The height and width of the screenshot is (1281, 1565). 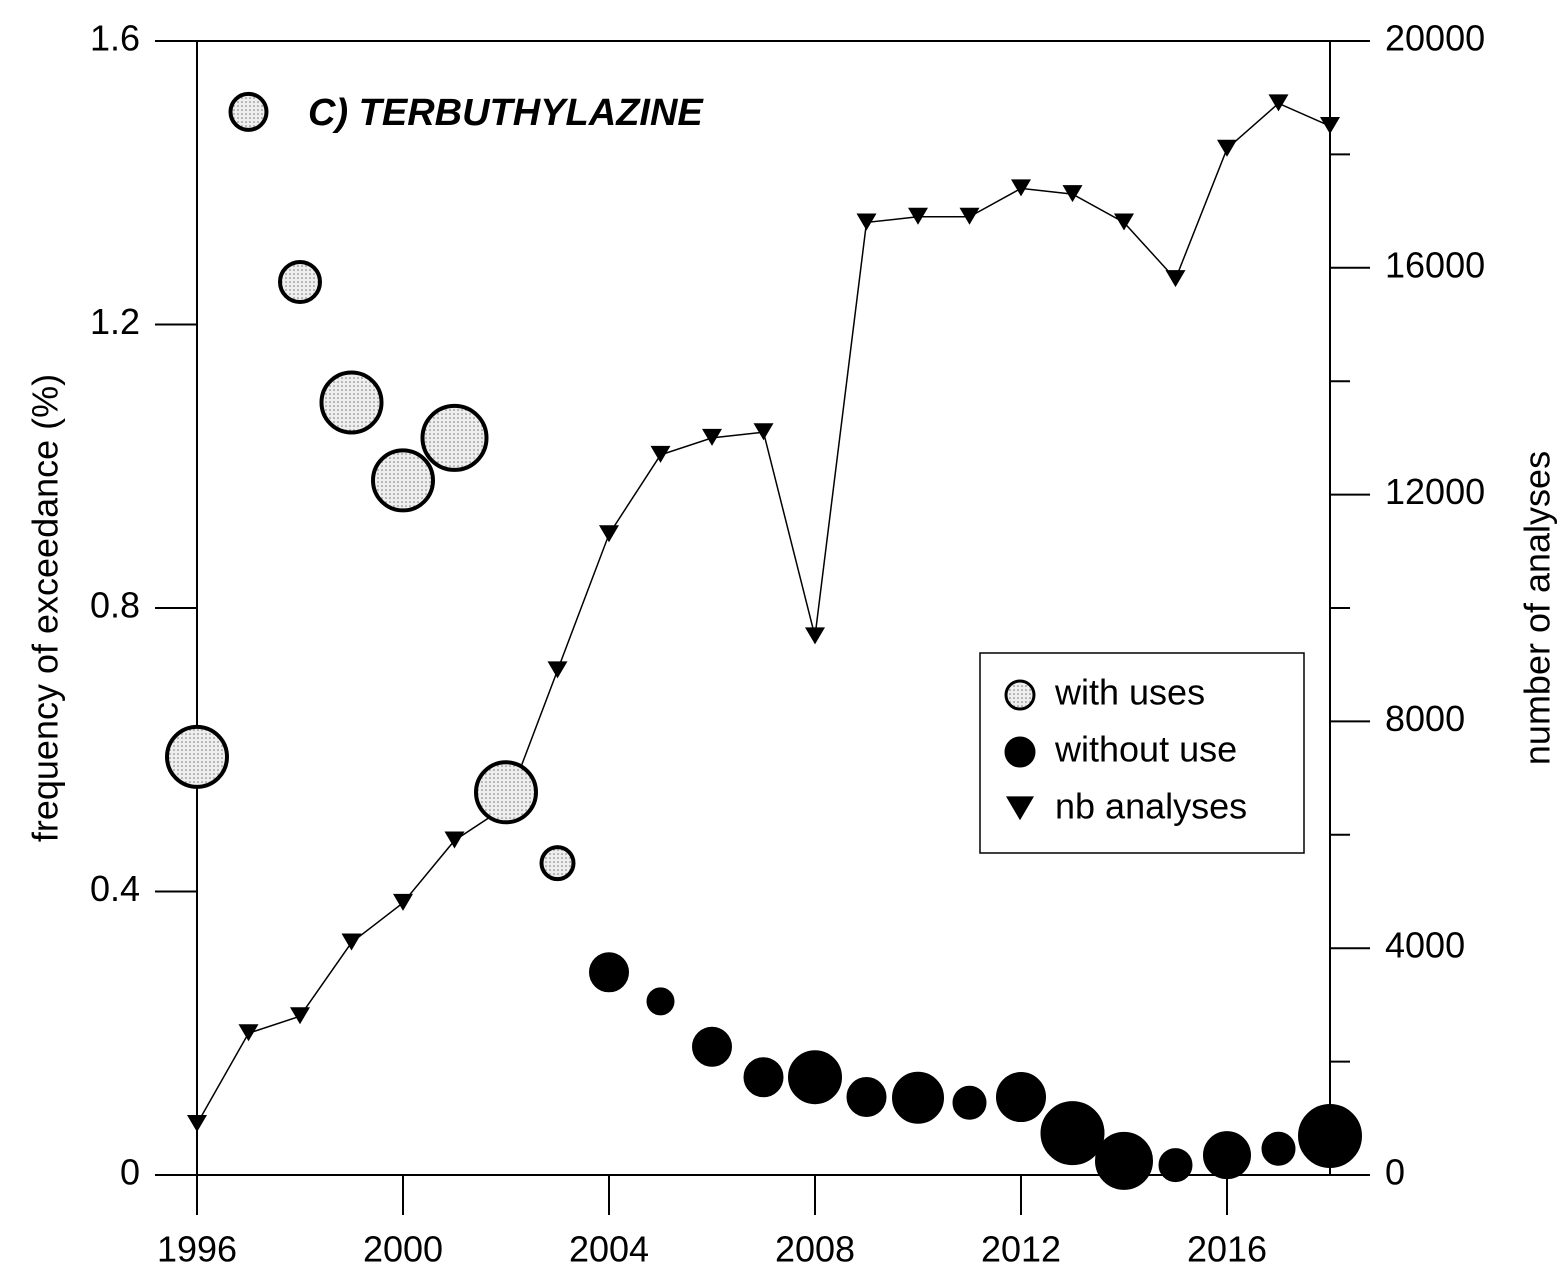 I want to click on y2-axis-label: number of analyses, so click(x=1537, y=608).